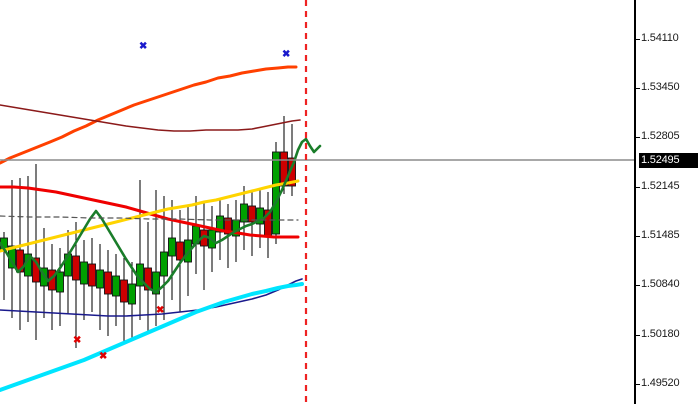 The height and width of the screenshot is (404, 700). What do you see at coordinates (150, 118) in the screenshot?
I see `ma-maroon` at bounding box center [150, 118].